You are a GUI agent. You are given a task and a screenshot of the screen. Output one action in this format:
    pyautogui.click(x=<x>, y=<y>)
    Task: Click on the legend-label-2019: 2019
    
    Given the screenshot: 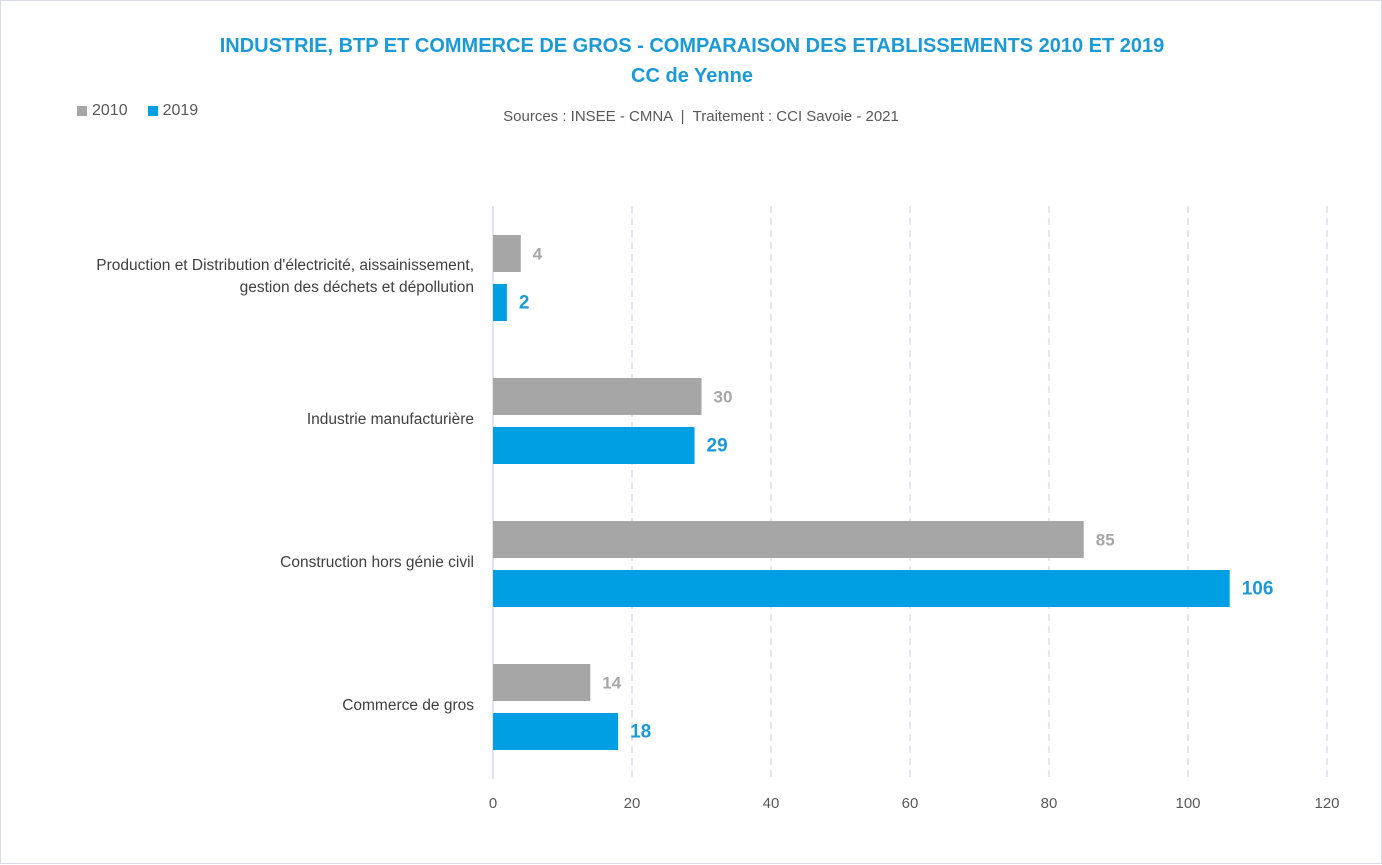 What is the action you would take?
    pyautogui.click(x=180, y=110)
    